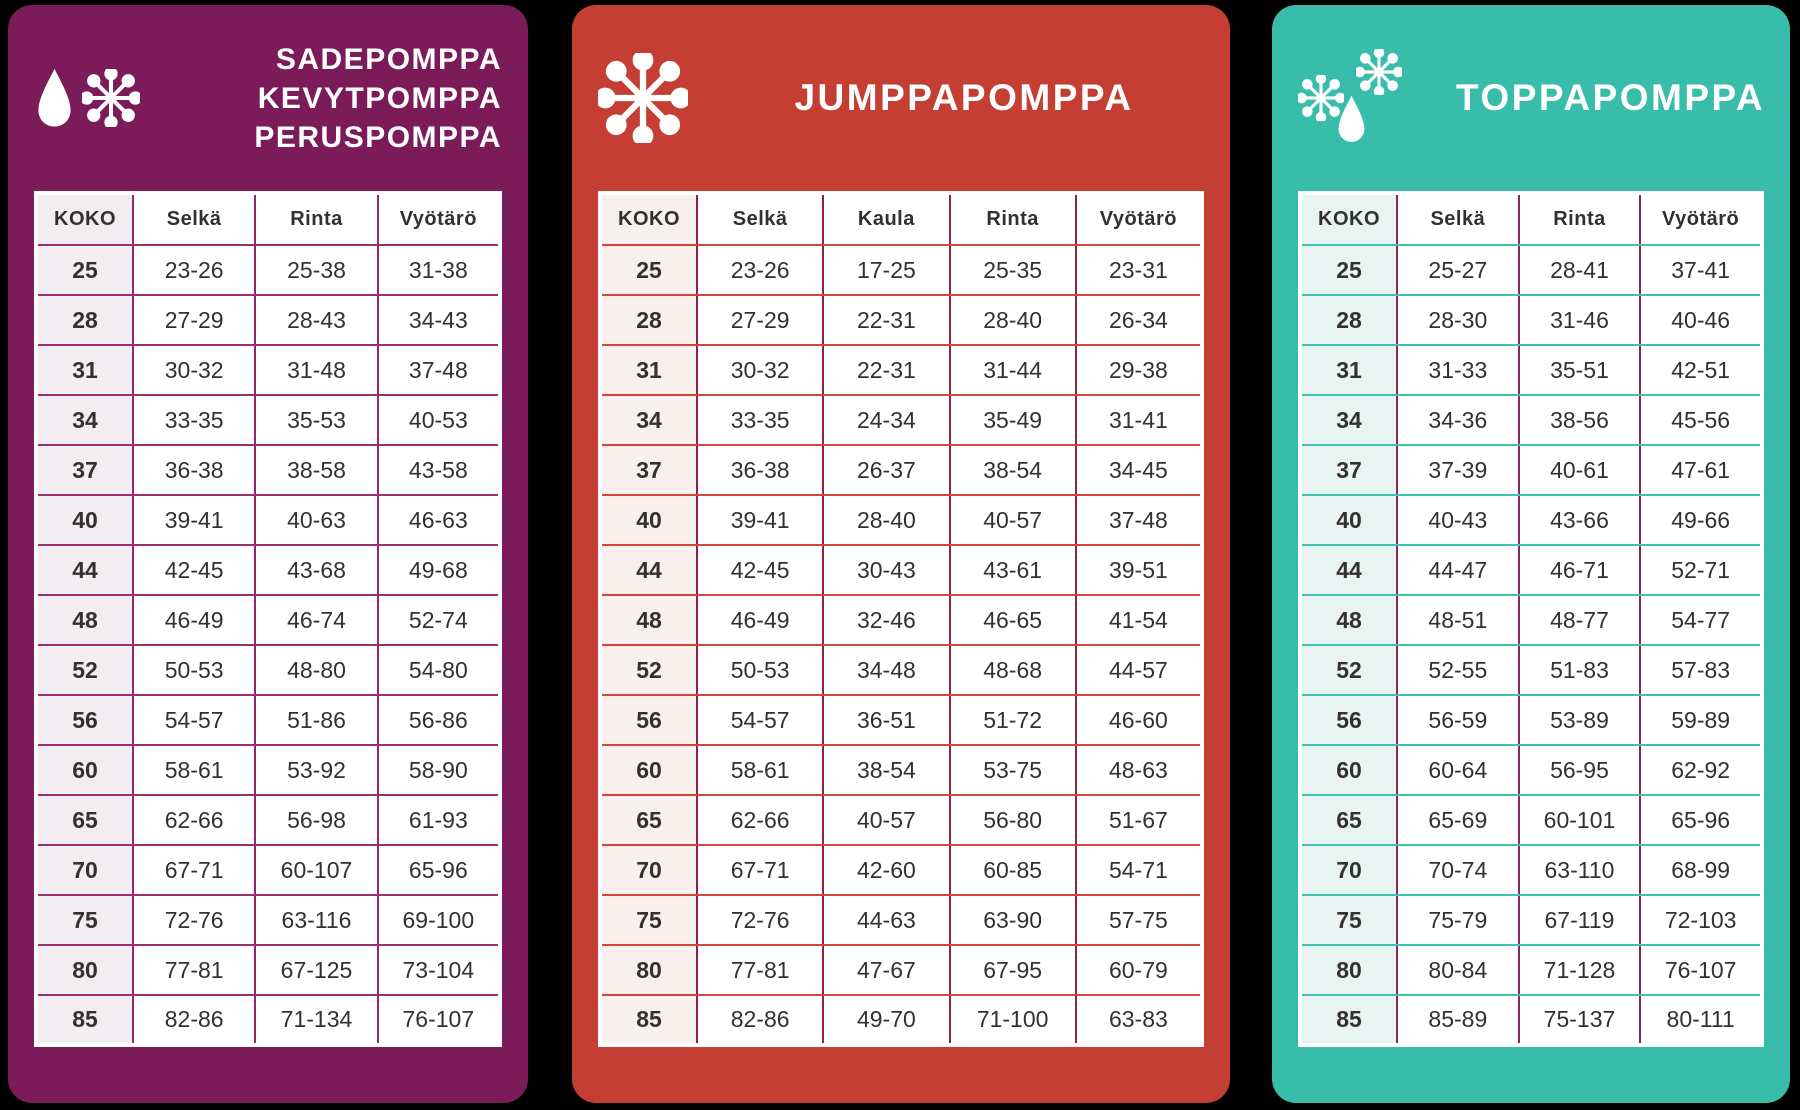 This screenshot has height=1110, width=1800. Describe the element at coordinates (901, 420) in the screenshot. I see `table-row: 34 33-35 24-34 35-49 31-41` at that location.